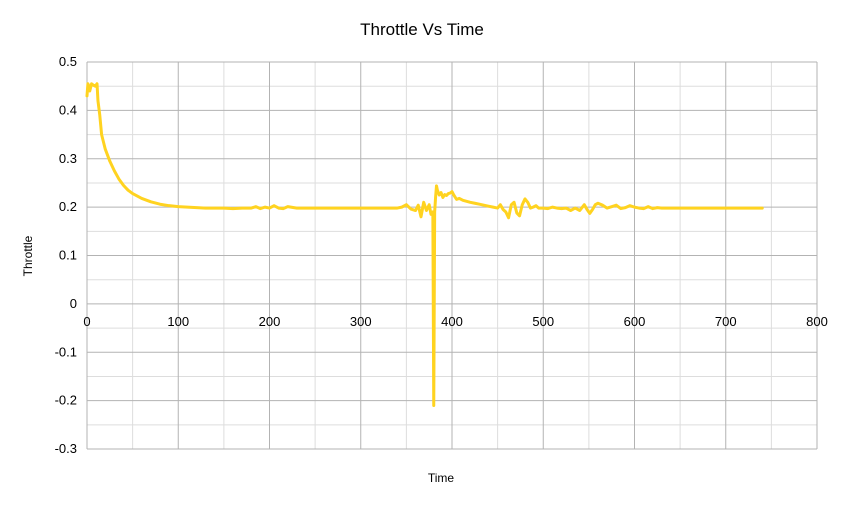  What do you see at coordinates (66, 400) in the screenshot?
I see `y-tick-label: -0.2` at bounding box center [66, 400].